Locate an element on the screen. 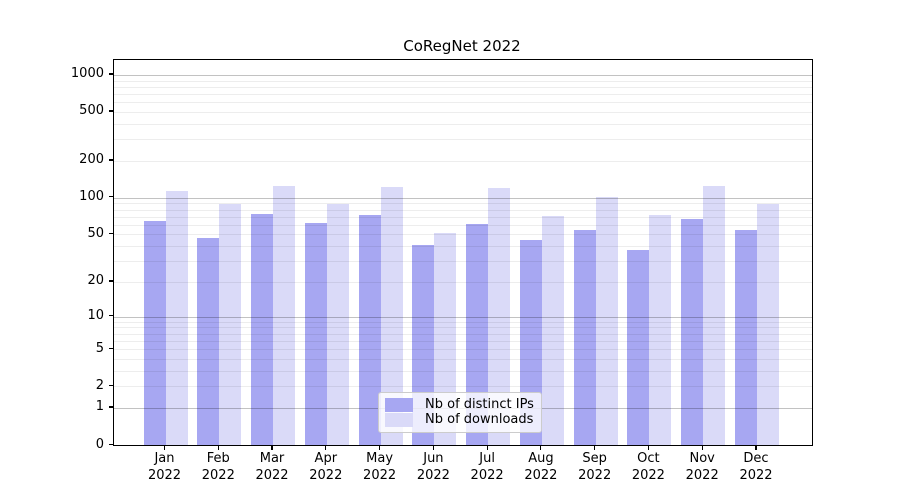  bar-downloads-apr is located at coordinates (337, 324).